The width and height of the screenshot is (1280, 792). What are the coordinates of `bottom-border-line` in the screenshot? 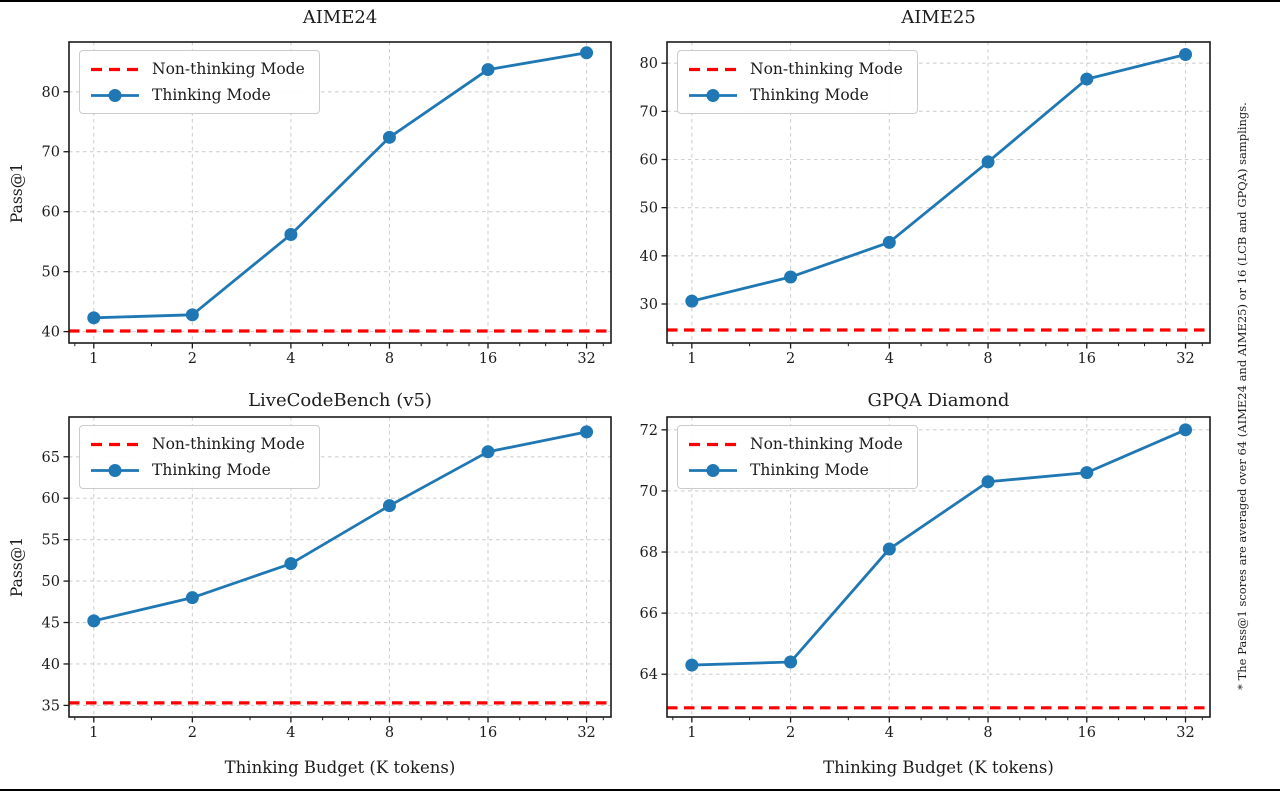 It's located at (640, 790).